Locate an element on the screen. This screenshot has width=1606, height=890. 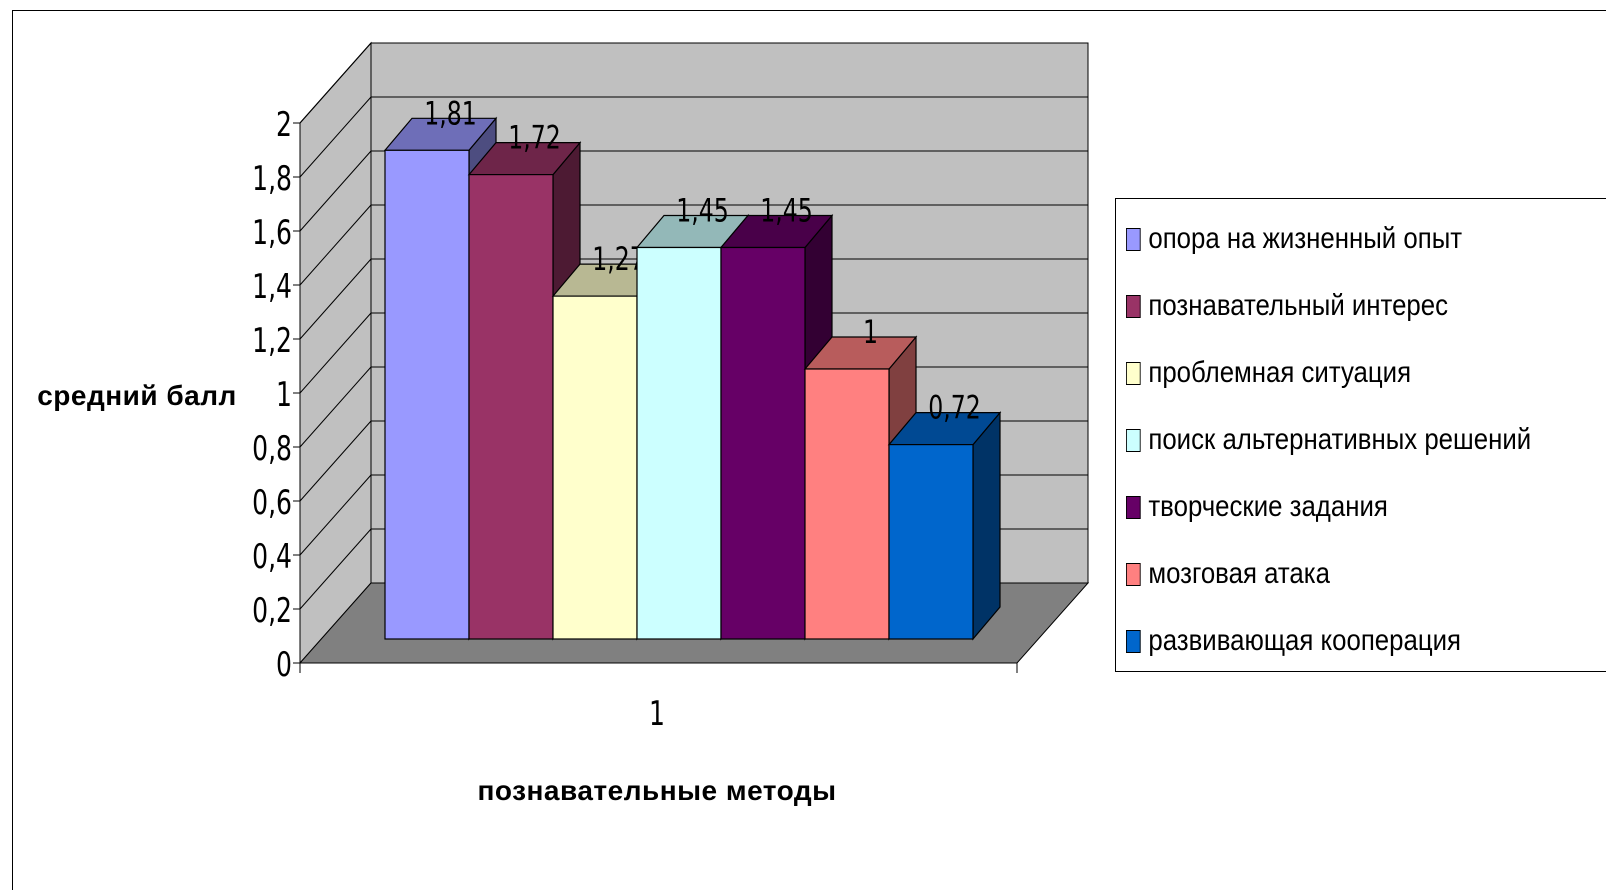
legend-item: познавательный интерес is located at coordinates (1287, 306).